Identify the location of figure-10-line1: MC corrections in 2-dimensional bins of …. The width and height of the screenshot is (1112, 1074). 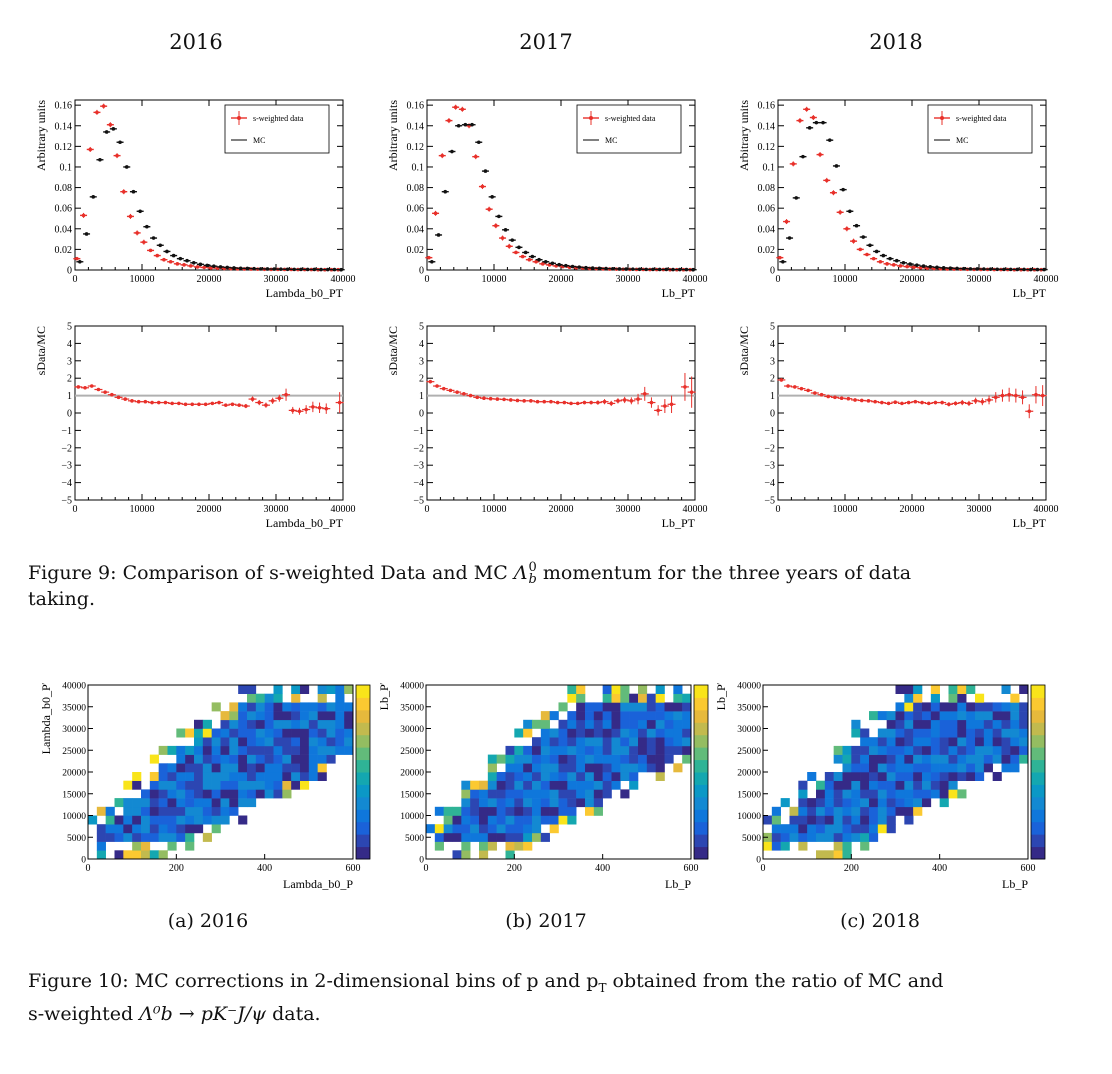
(366, 981).